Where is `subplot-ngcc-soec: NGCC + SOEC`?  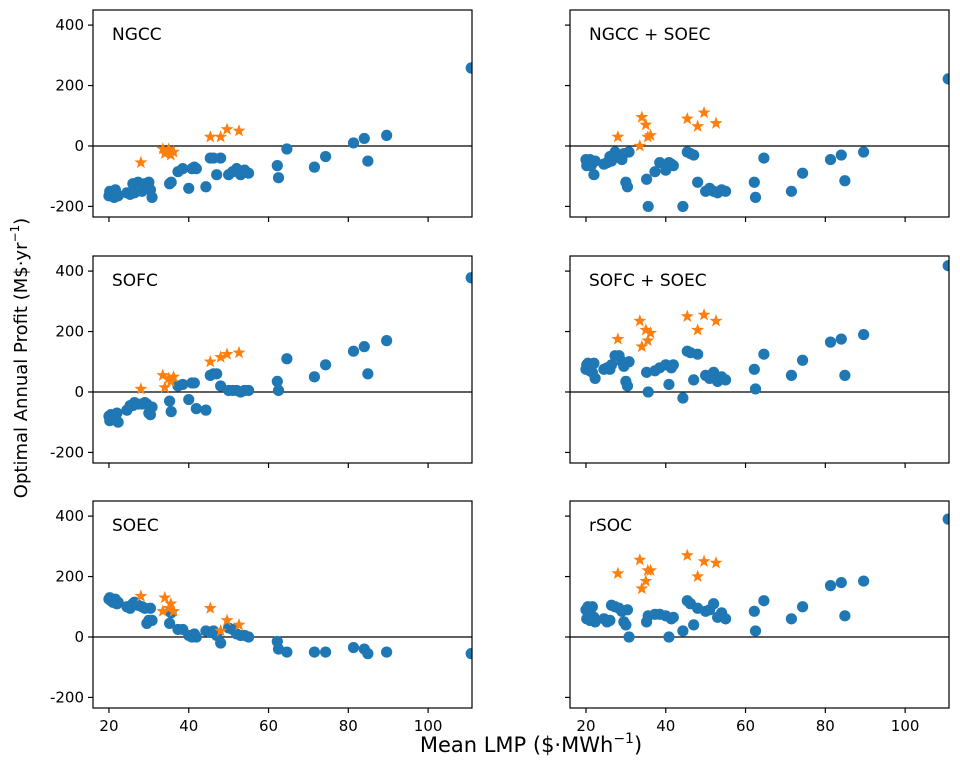 subplot-ngcc-soec: NGCC + SOEC is located at coordinates (757, 115).